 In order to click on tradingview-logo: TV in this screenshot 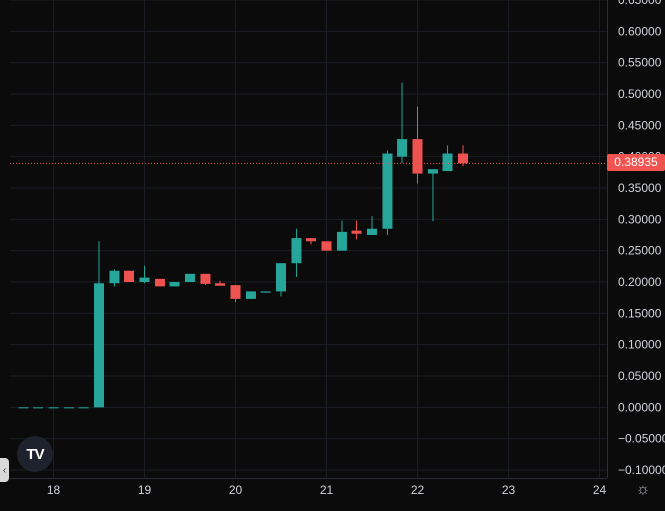, I will do `click(35, 454)`.